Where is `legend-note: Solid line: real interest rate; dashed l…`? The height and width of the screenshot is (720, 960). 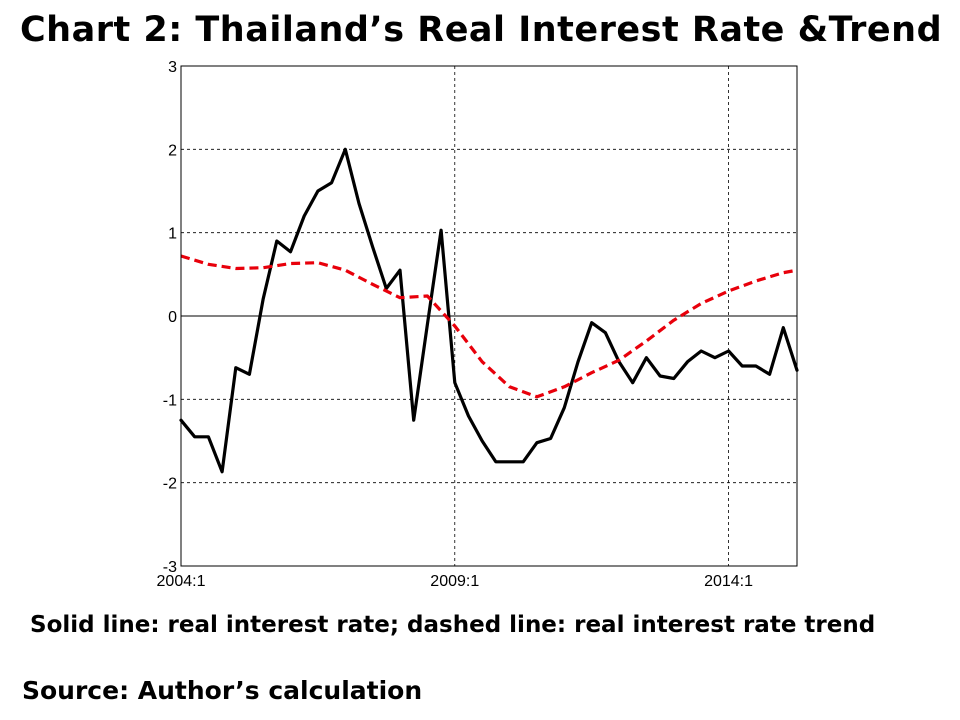 legend-note: Solid line: real interest rate; dashed l… is located at coordinates (453, 625).